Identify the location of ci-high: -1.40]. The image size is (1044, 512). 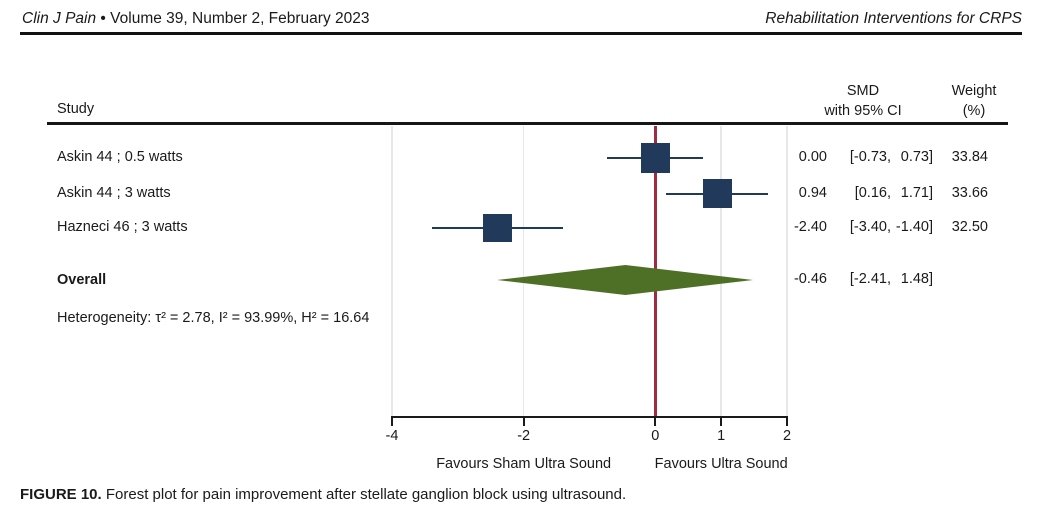
(914, 227).